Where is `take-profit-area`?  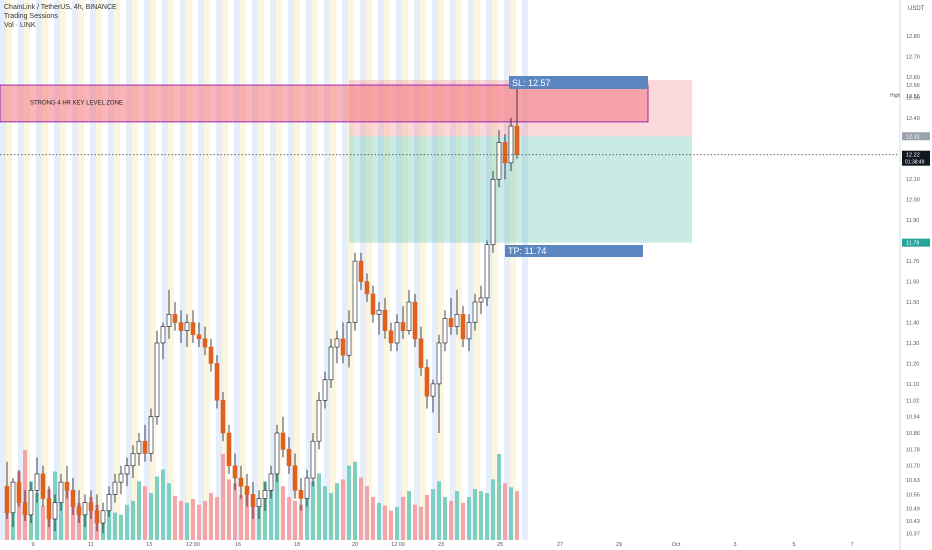 take-profit-area is located at coordinates (520, 189).